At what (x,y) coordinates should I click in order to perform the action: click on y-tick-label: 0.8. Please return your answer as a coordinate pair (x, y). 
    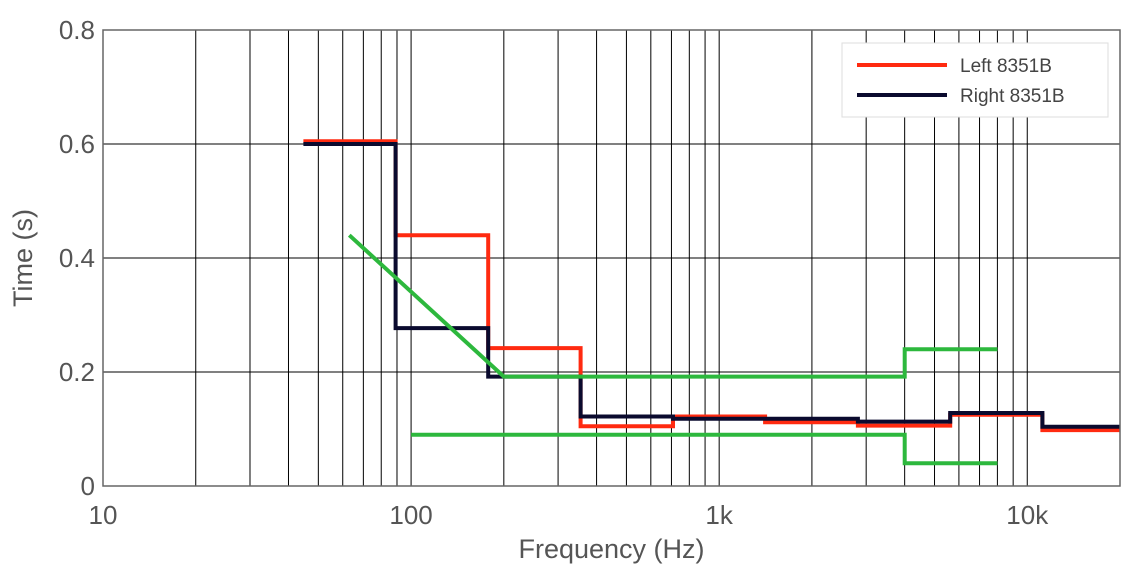
    Looking at the image, I should click on (77, 30).